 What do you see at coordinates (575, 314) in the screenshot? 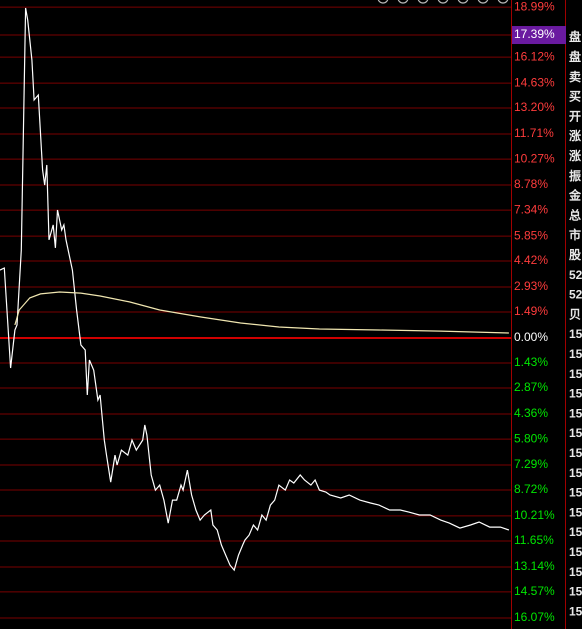
I see `side-panel-label: 贝` at bounding box center [575, 314].